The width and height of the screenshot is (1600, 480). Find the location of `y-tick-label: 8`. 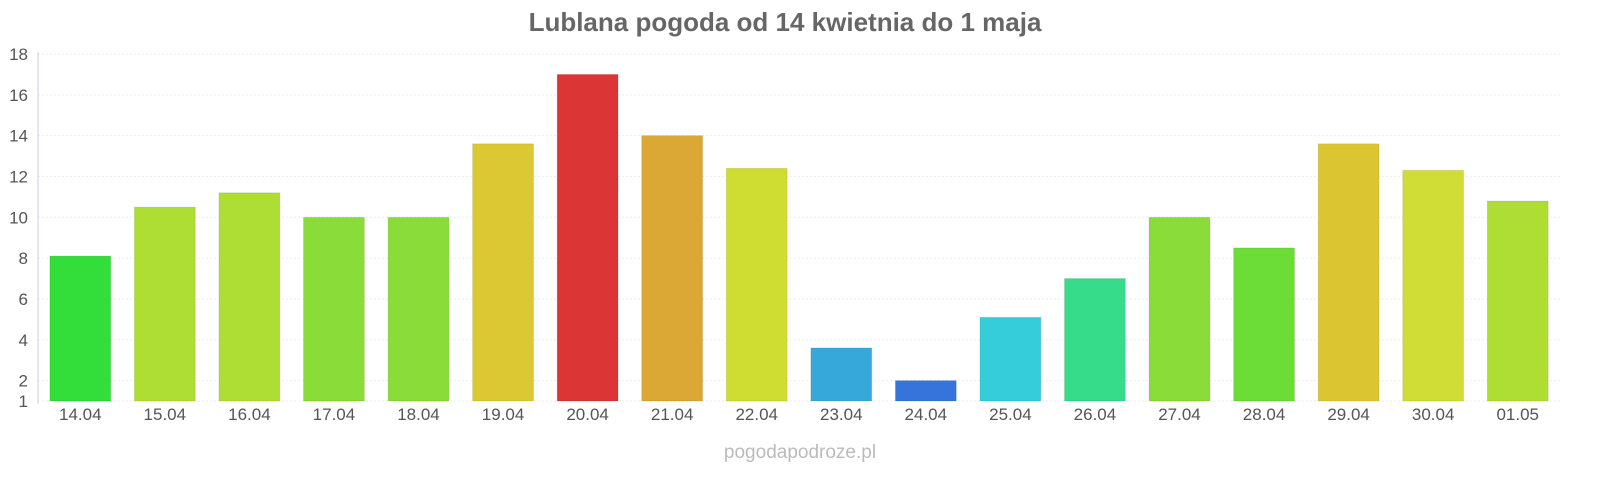

y-tick-label: 8 is located at coordinates (23, 258).